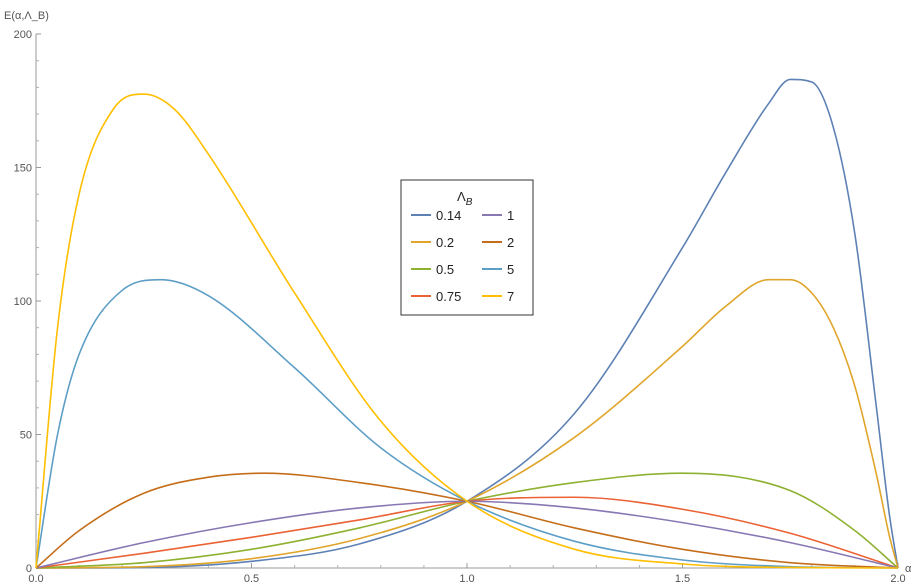  What do you see at coordinates (897, 579) in the screenshot?
I see `x-tick-label: 2.0` at bounding box center [897, 579].